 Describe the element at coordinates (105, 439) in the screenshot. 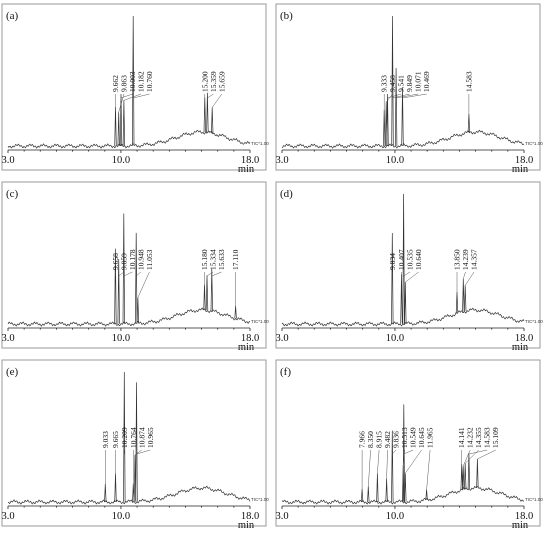

I see `peak-label: 9.033` at that location.